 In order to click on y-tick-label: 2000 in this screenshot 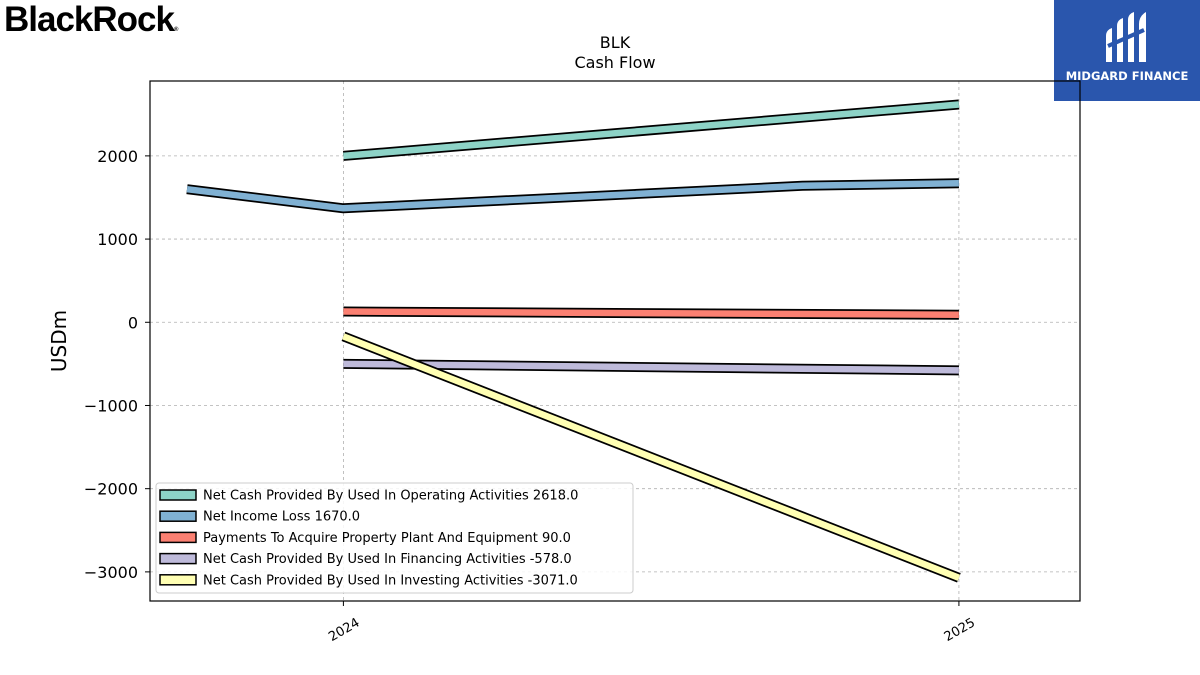, I will do `click(117, 156)`.